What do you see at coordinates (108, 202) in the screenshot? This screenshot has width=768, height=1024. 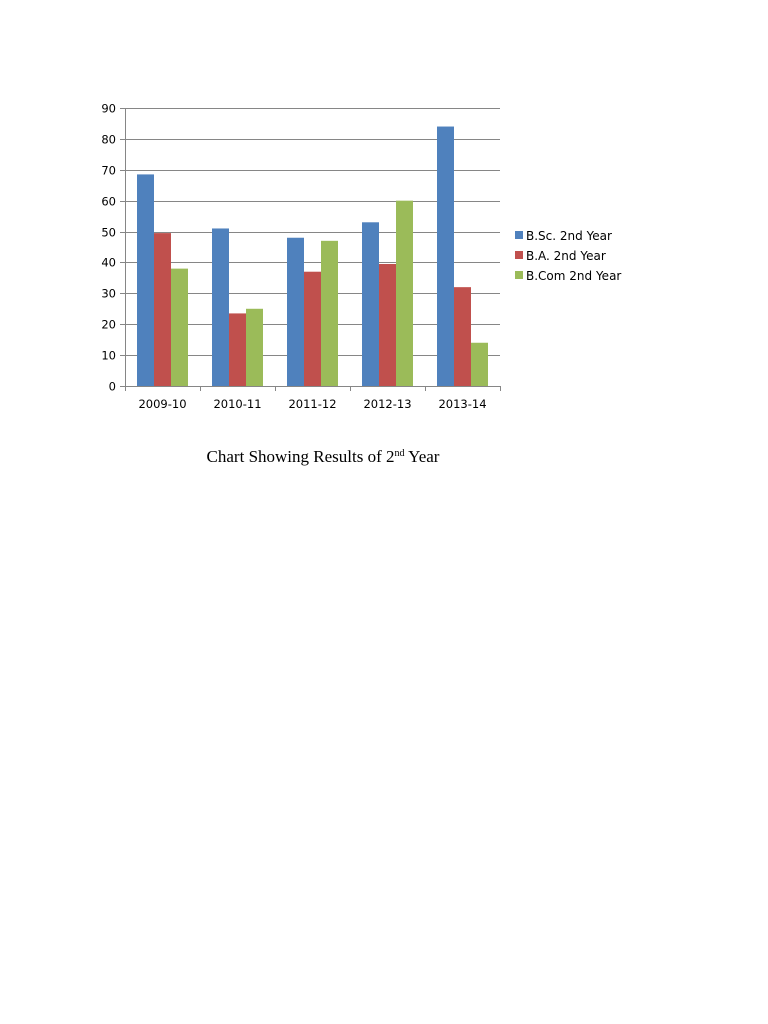 I see `y-tick-label: 60` at bounding box center [108, 202].